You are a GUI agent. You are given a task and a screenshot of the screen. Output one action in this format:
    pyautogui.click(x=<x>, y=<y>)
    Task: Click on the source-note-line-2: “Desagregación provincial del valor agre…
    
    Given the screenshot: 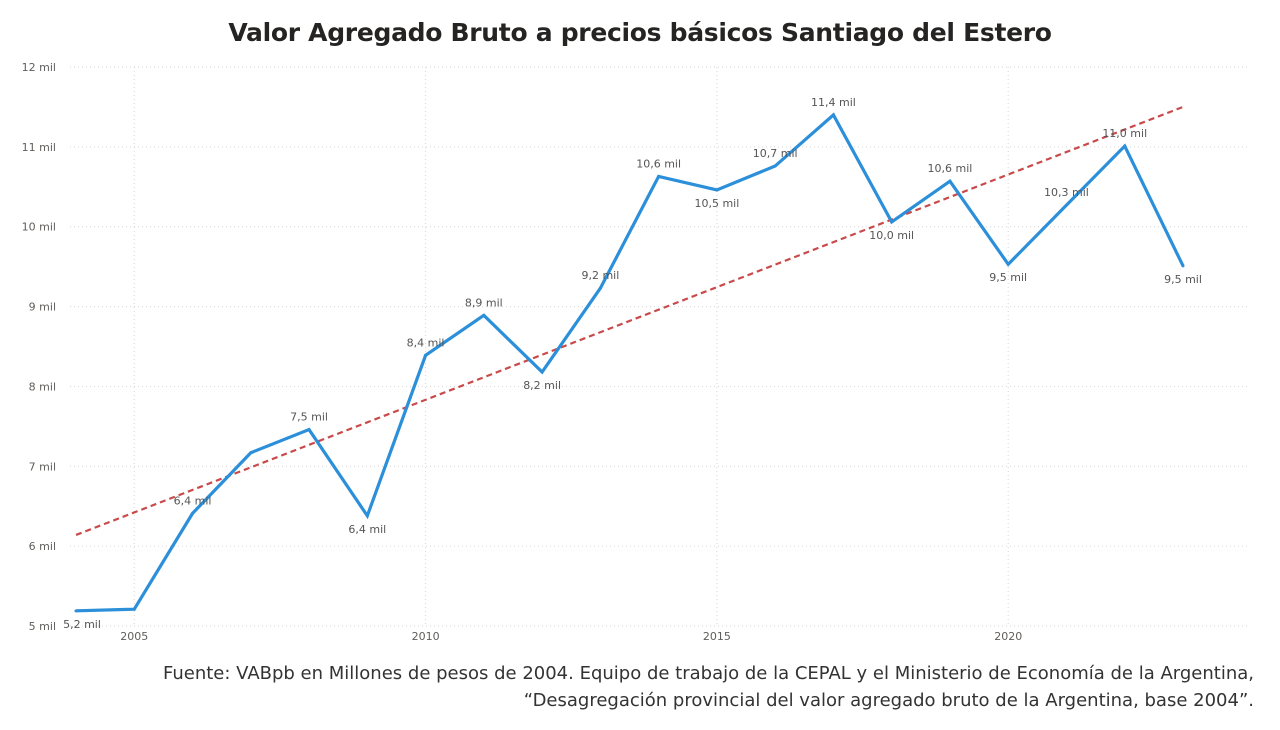 What is the action you would take?
    pyautogui.click(x=888, y=700)
    